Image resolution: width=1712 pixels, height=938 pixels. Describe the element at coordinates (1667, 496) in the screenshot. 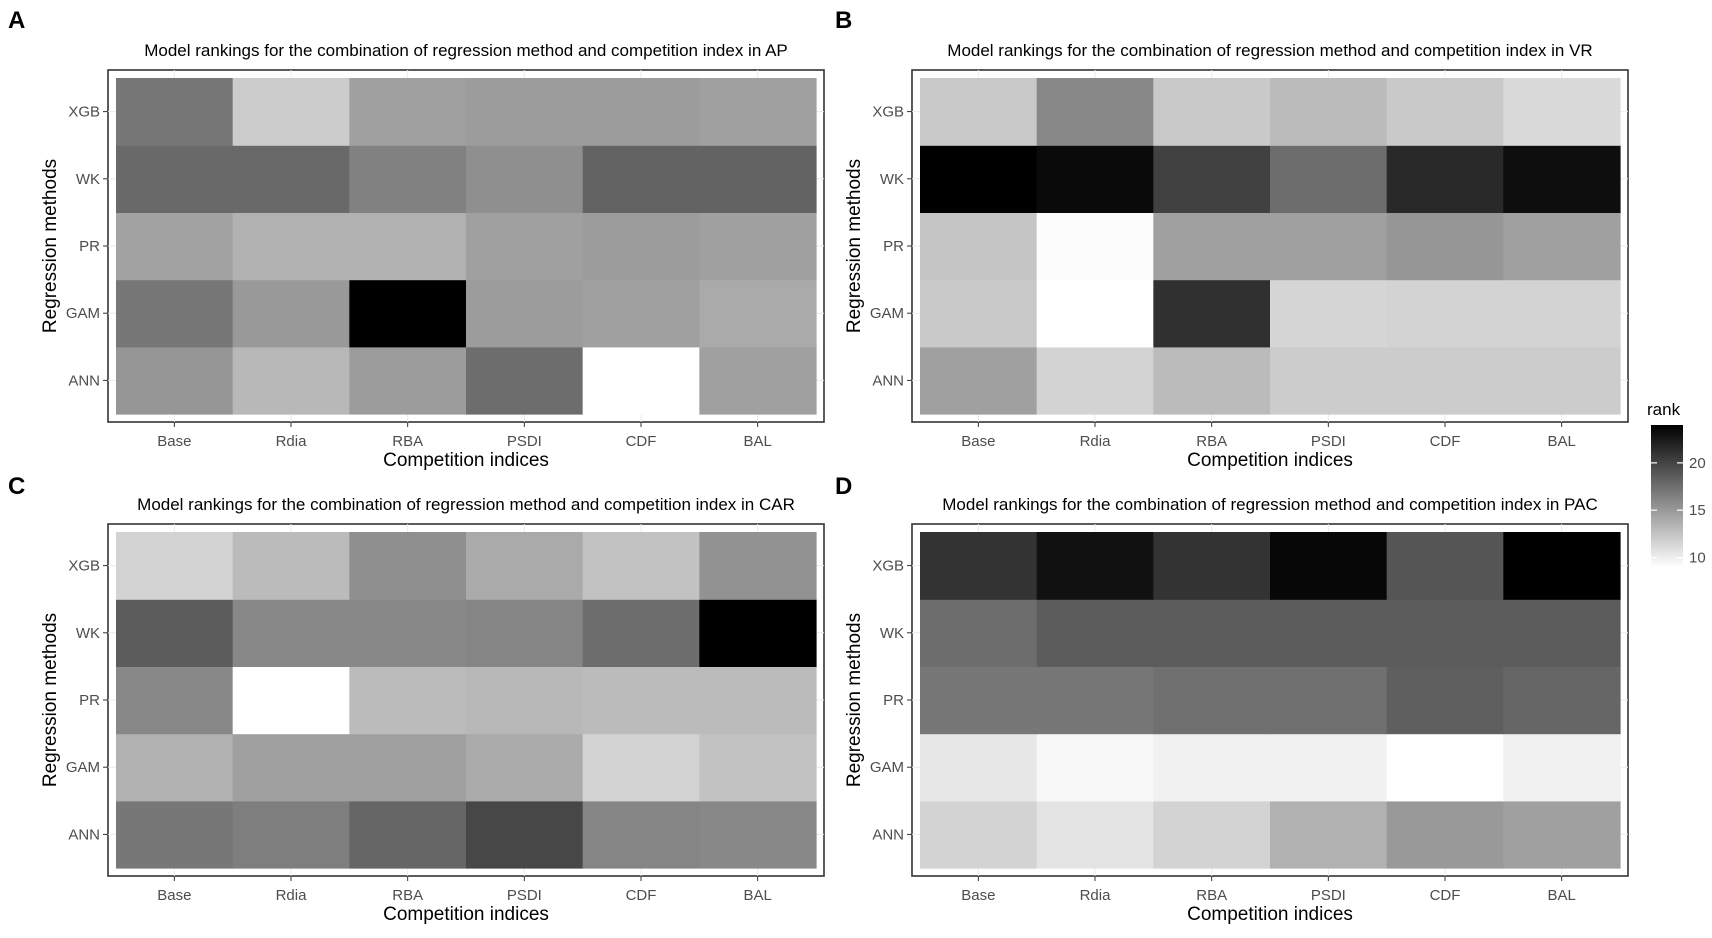

I see `colorbar-gradient` at that location.